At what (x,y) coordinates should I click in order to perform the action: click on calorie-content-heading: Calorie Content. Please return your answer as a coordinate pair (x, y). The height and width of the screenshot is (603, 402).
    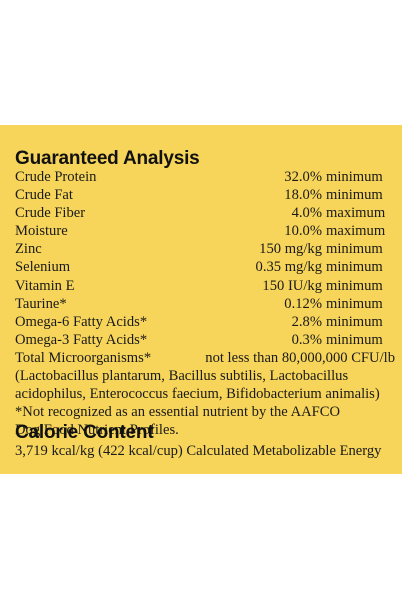
    Looking at the image, I should click on (84, 432).